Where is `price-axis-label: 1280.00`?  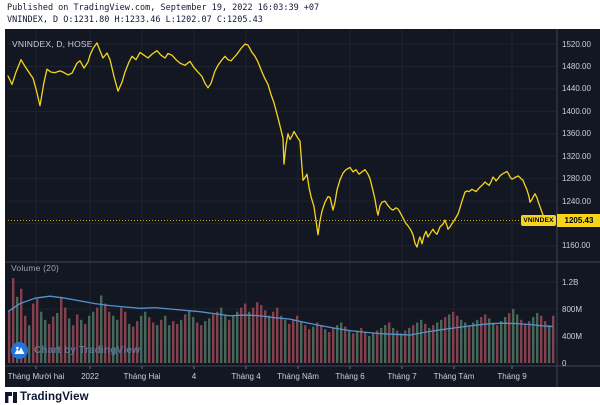
price-axis-label: 1280.00 is located at coordinates (576, 179).